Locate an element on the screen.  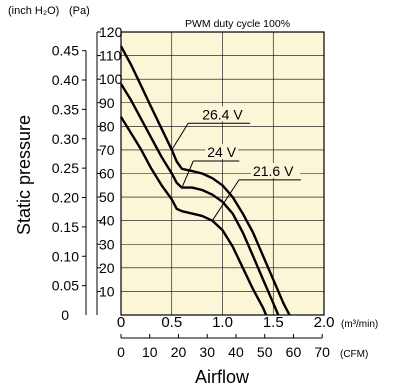
cfm-tick-label: 20 is located at coordinates (179, 352).